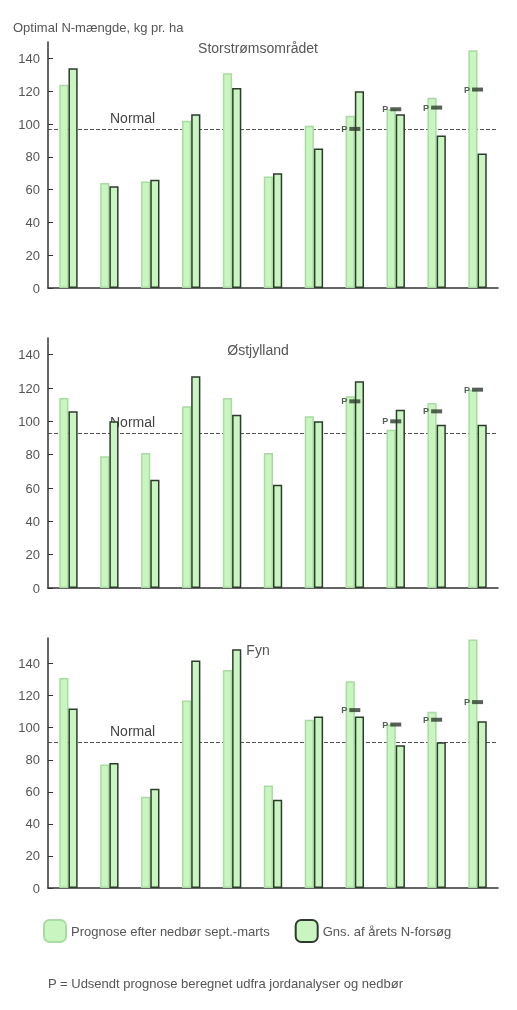  What do you see at coordinates (99, 27) in the screenshot?
I see `y-axis-title: Optimal N-mængde, kg pr. ha` at bounding box center [99, 27].